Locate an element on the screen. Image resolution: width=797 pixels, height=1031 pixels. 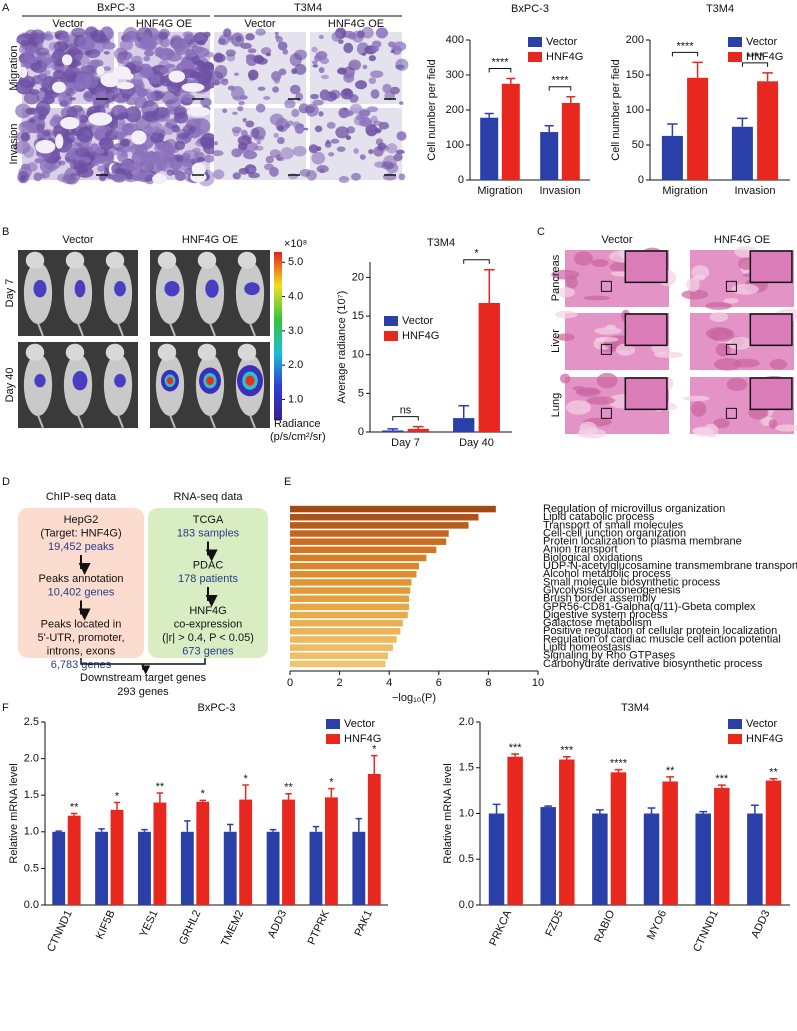
colorbar-tick-label: 1.0 is located at coordinates (295, 399).